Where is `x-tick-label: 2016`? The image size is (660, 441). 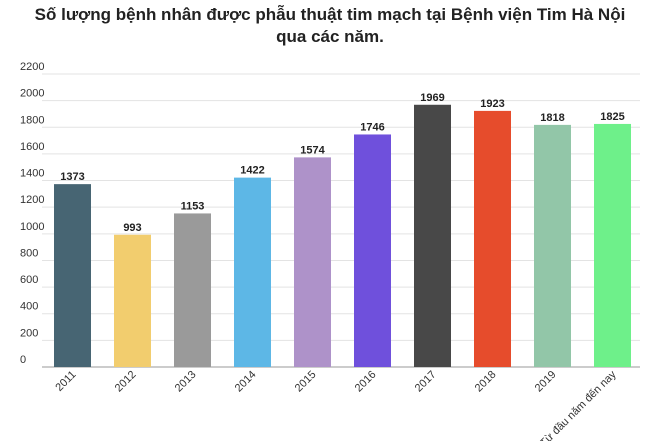 x-tick-label: 2016 is located at coordinates (366, 382).